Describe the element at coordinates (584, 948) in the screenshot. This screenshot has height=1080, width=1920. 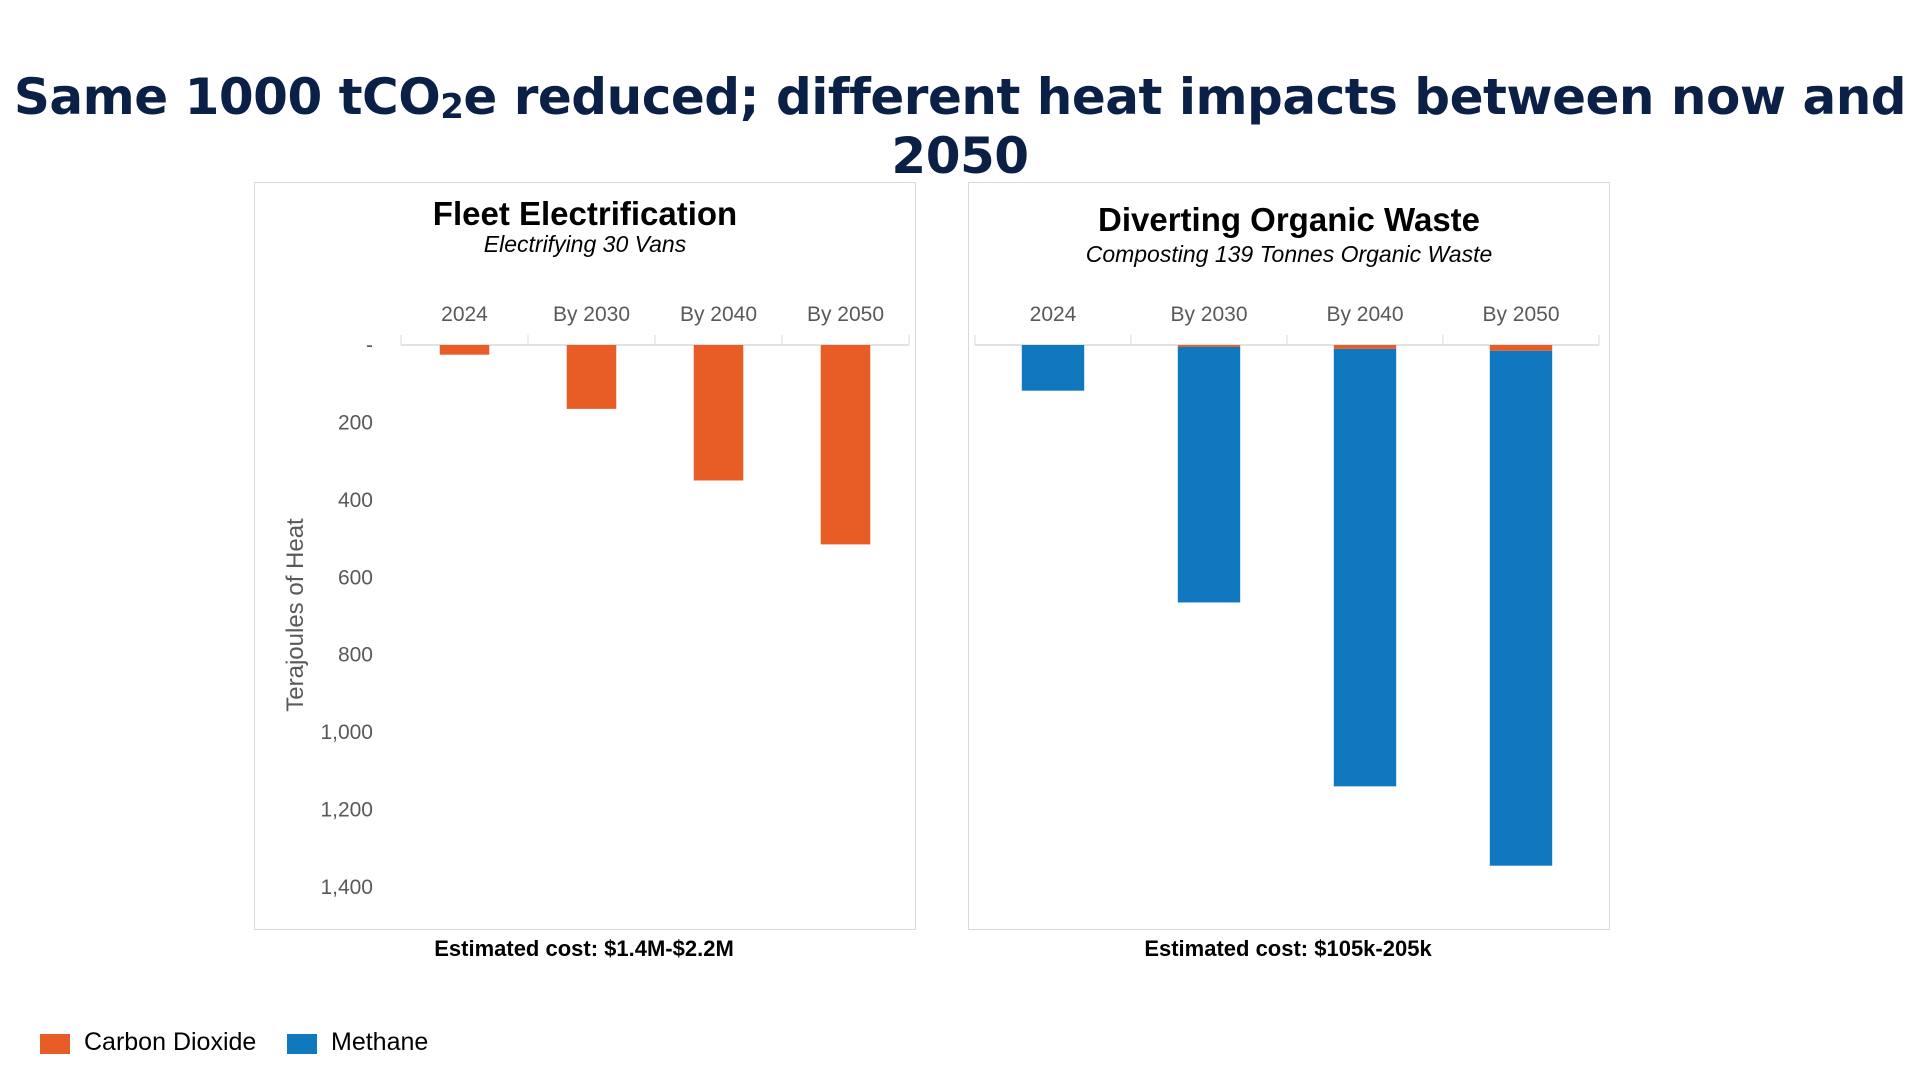
I see `cost-label-fleet: Estimated cost: $1.4M-$2.2M` at that location.